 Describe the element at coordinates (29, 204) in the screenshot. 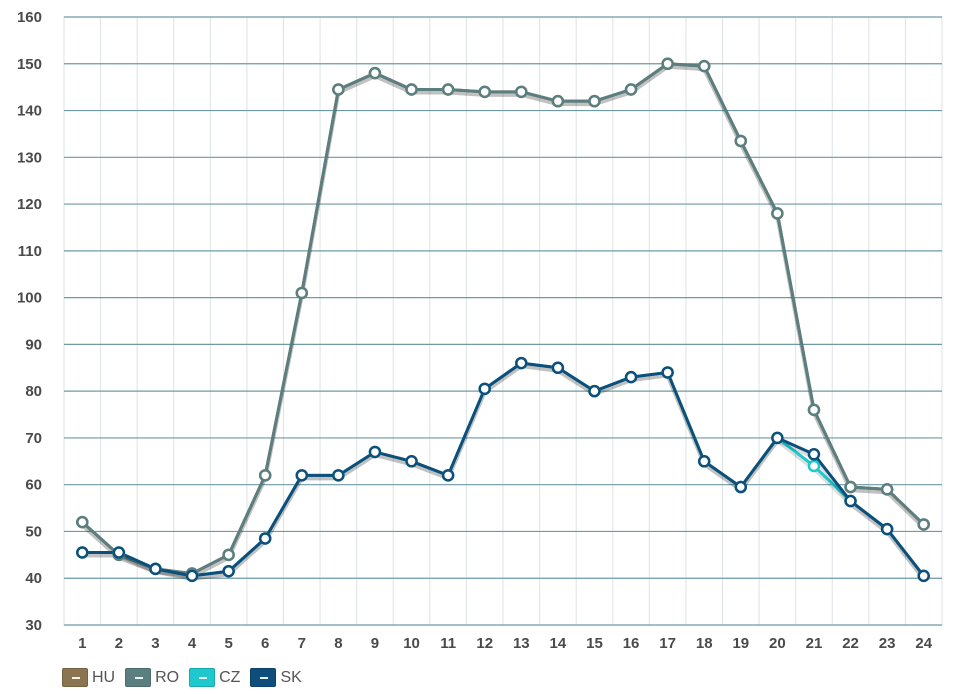

I see `y-tick-label: 120` at that location.